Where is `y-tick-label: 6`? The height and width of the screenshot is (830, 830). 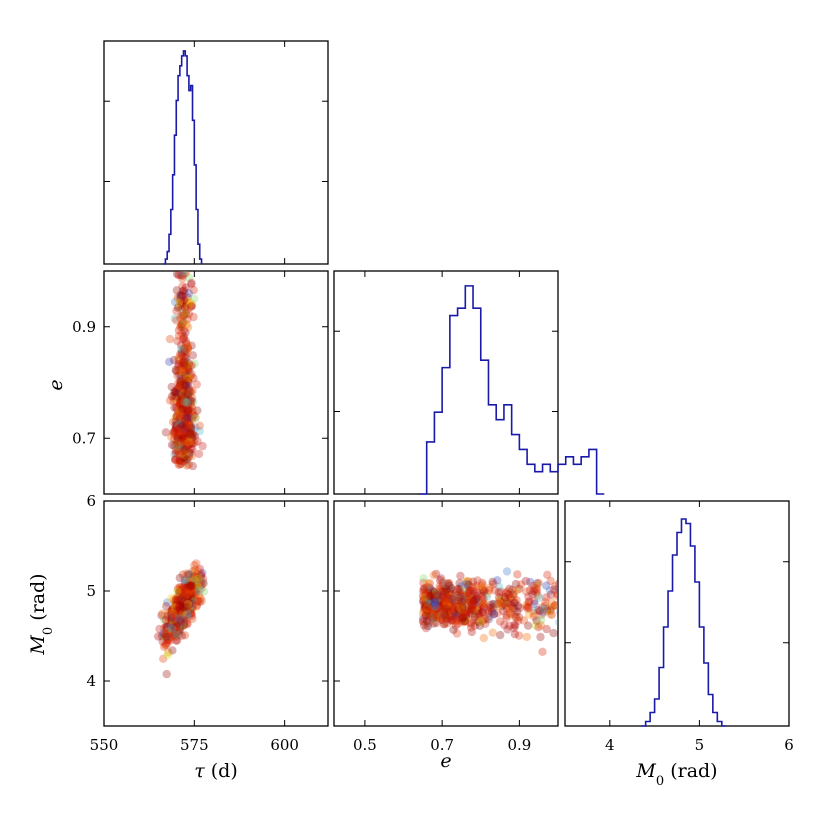 y-tick-label: 6 is located at coordinates (91, 501).